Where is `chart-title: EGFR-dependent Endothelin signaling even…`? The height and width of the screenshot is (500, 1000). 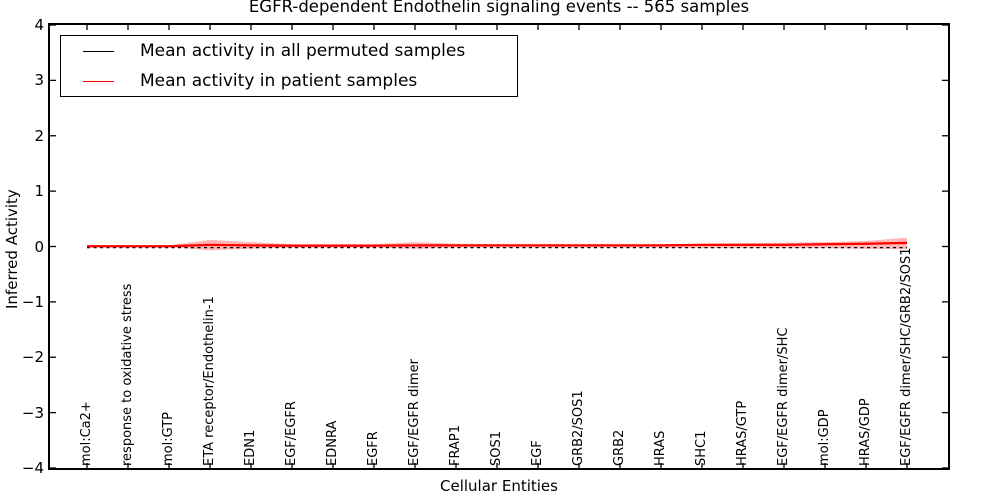 chart-title: EGFR-dependent Endothelin signaling even… is located at coordinates (499, 8).